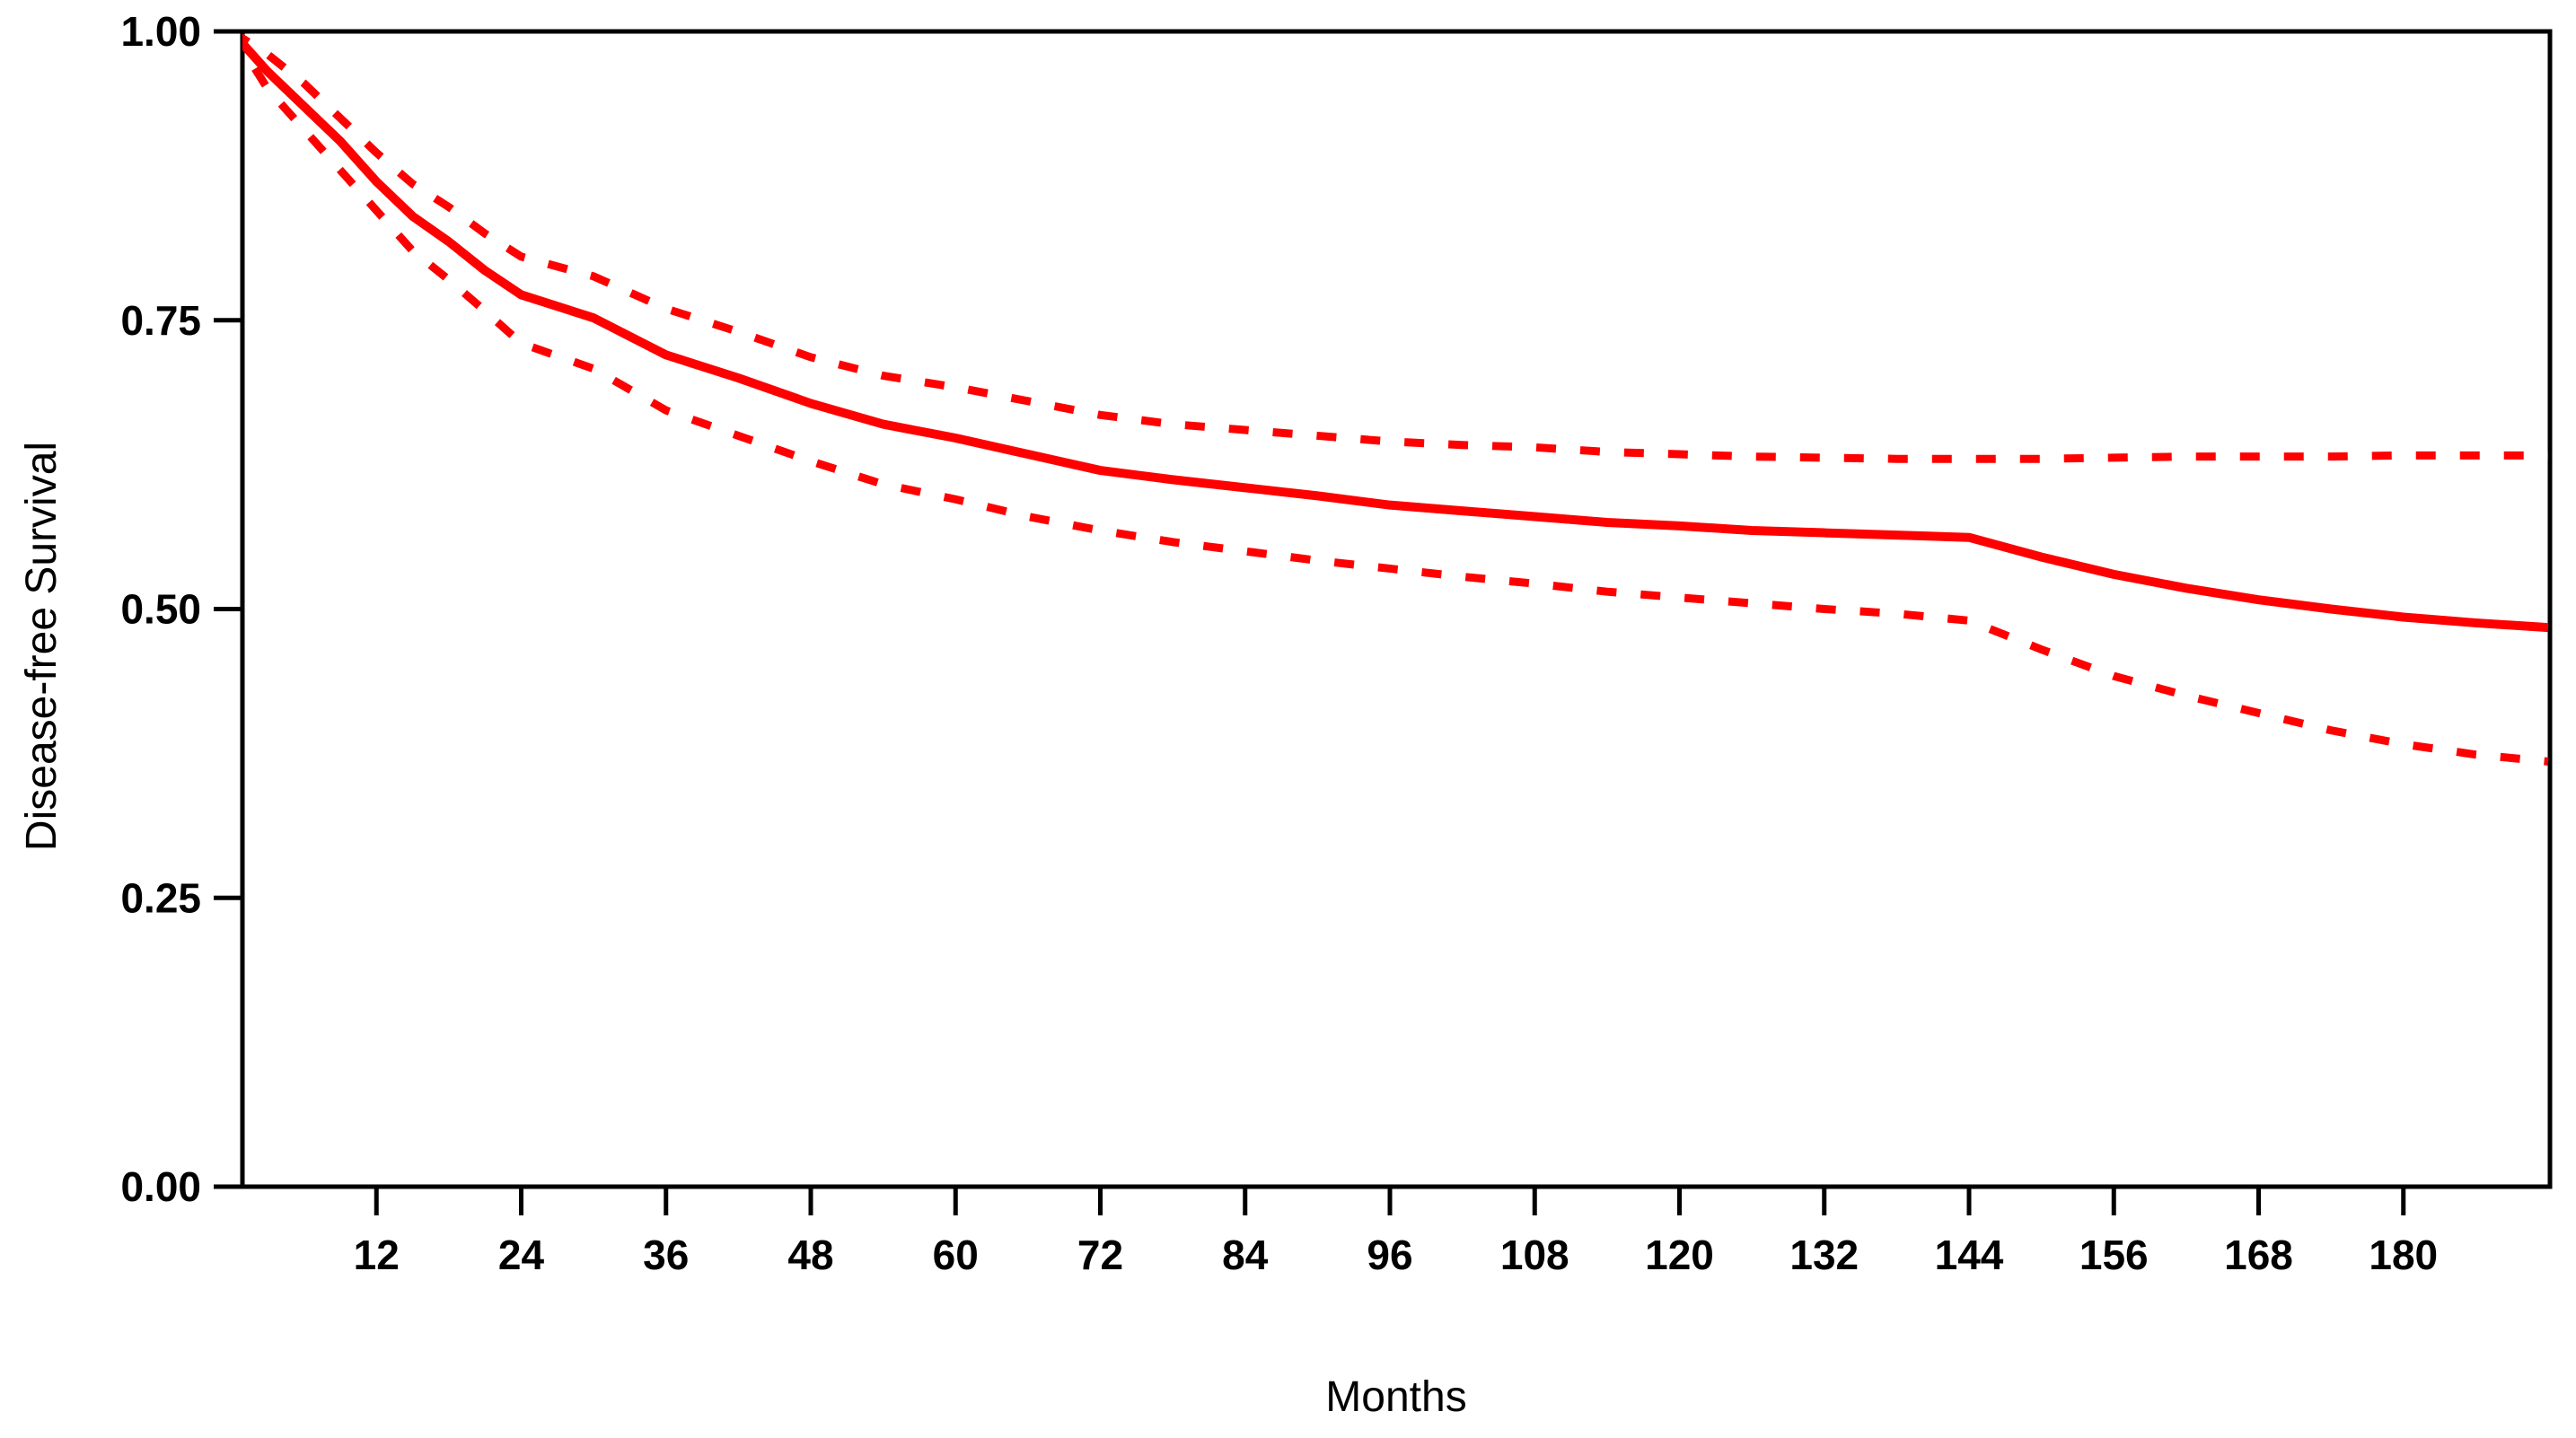  What do you see at coordinates (160, 1186) in the screenshot?
I see `y-tick-label: 0.00` at bounding box center [160, 1186].